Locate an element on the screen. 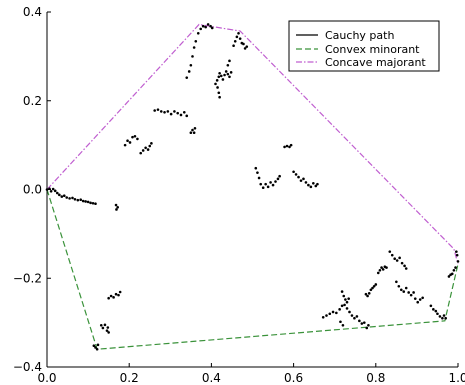 The height and width of the screenshot is (385, 465). legend-label-cauchy-path: Cauchy path is located at coordinates (359, 35).